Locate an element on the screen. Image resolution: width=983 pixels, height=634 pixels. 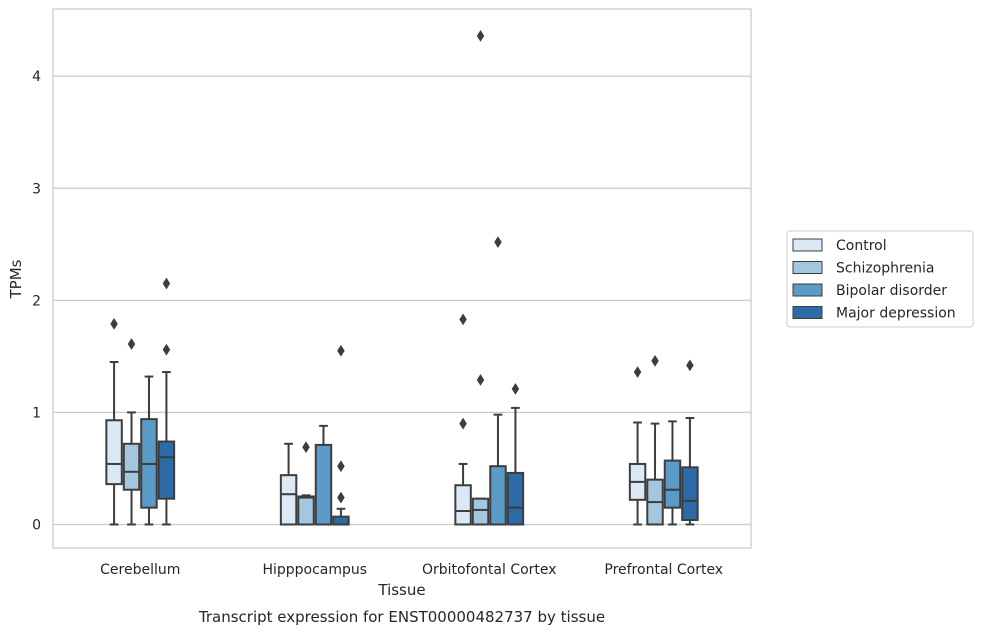
legend-label: Control is located at coordinates (861, 246).